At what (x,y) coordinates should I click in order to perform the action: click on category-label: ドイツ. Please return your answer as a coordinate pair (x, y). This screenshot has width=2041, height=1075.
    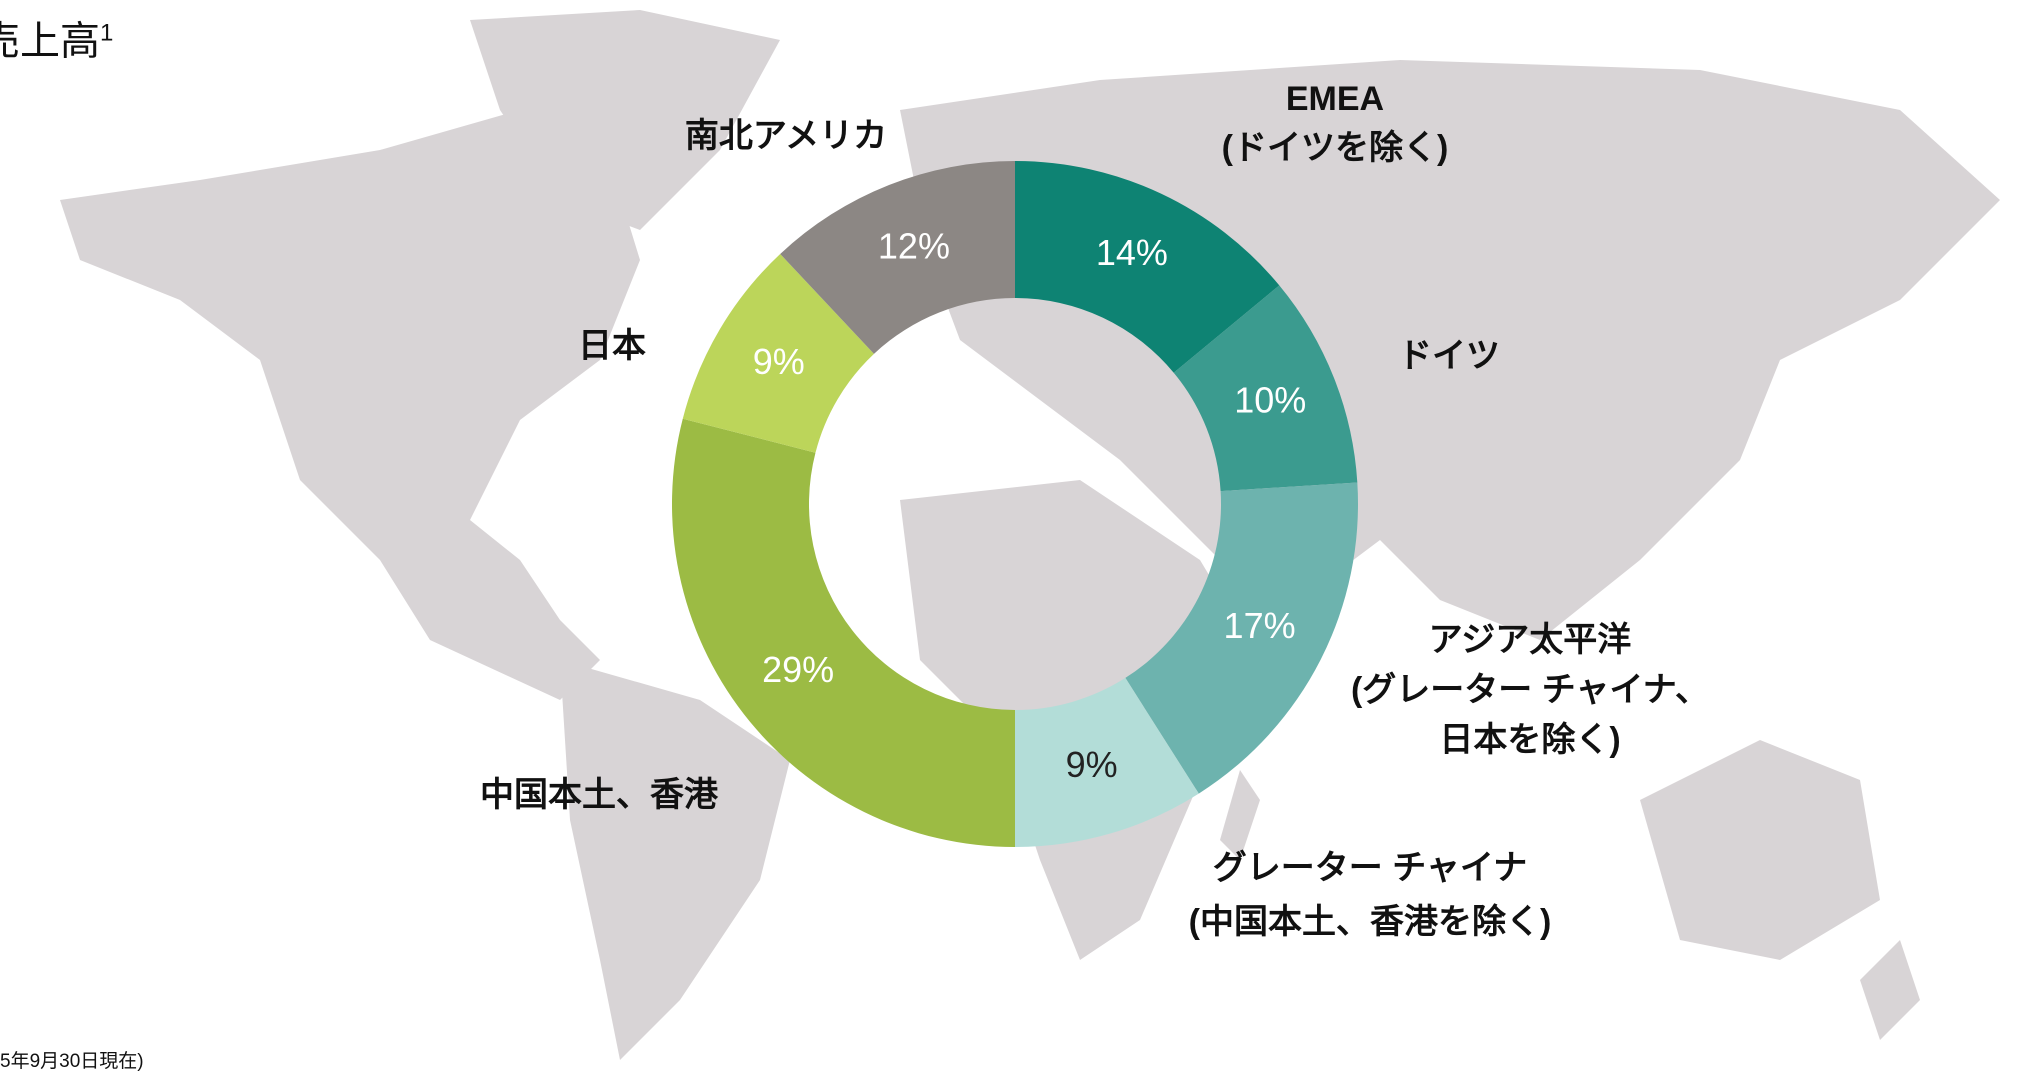
    Looking at the image, I should click on (1449, 356).